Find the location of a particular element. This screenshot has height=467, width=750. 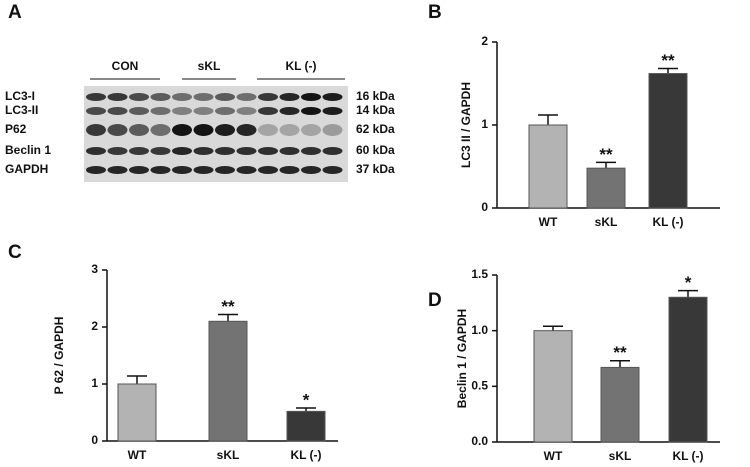

band-size: 16 kDa is located at coordinates (375, 96).